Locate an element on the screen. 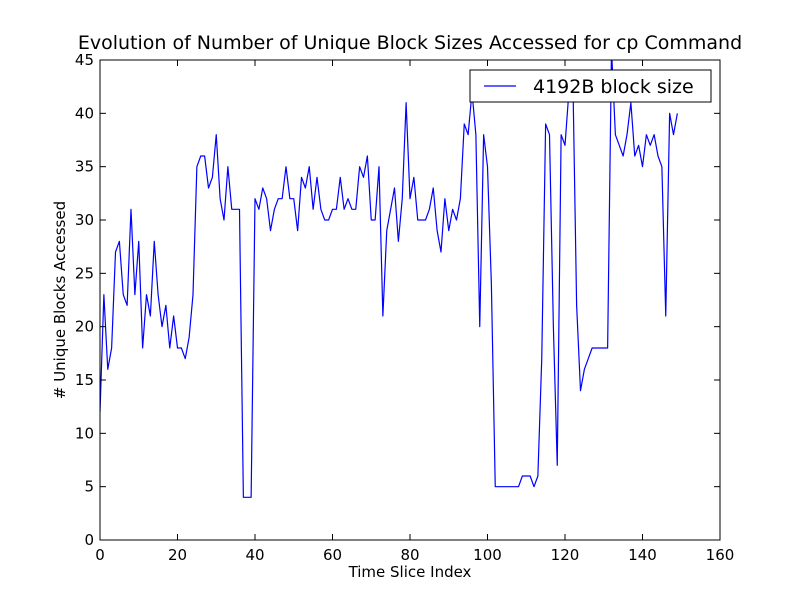  x-tick-label: 0 is located at coordinates (100, 555).